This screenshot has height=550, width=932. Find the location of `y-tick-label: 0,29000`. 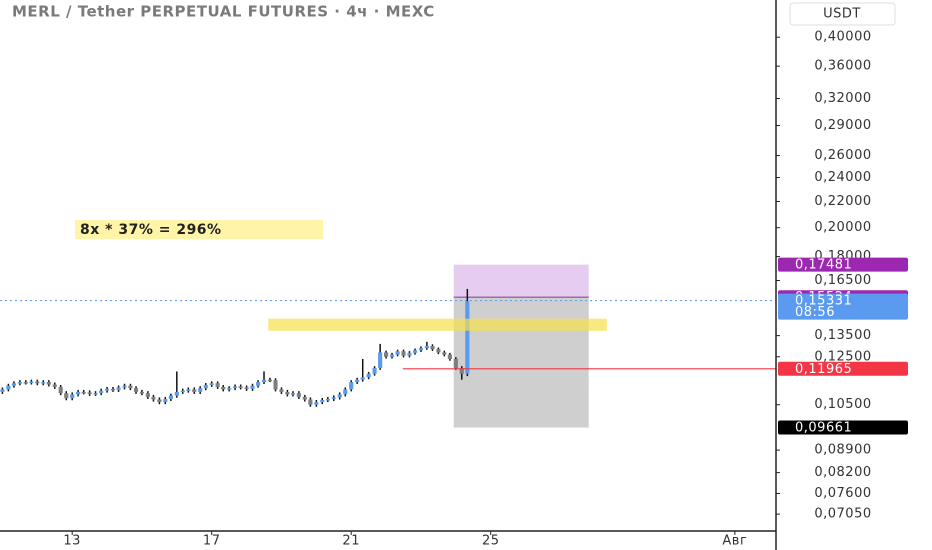

y-tick-label: 0,29000 is located at coordinates (842, 125).